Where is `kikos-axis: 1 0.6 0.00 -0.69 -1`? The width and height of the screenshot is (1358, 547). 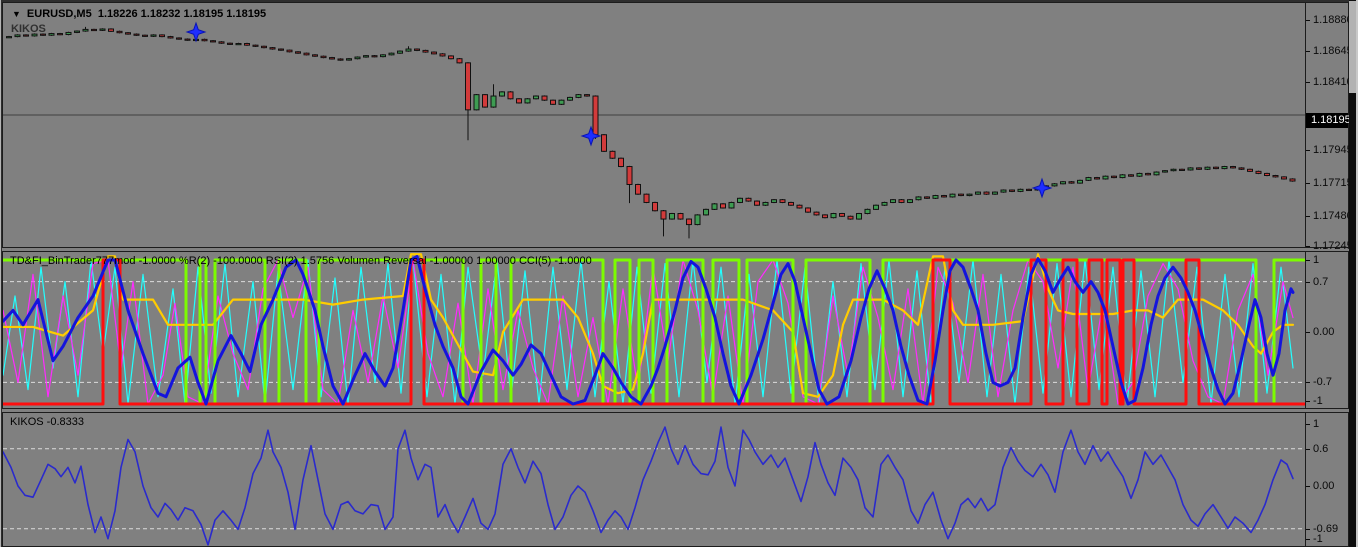 kikos-axis: 1 0.6 0.00 -0.69 -1 is located at coordinates (1326, 479).